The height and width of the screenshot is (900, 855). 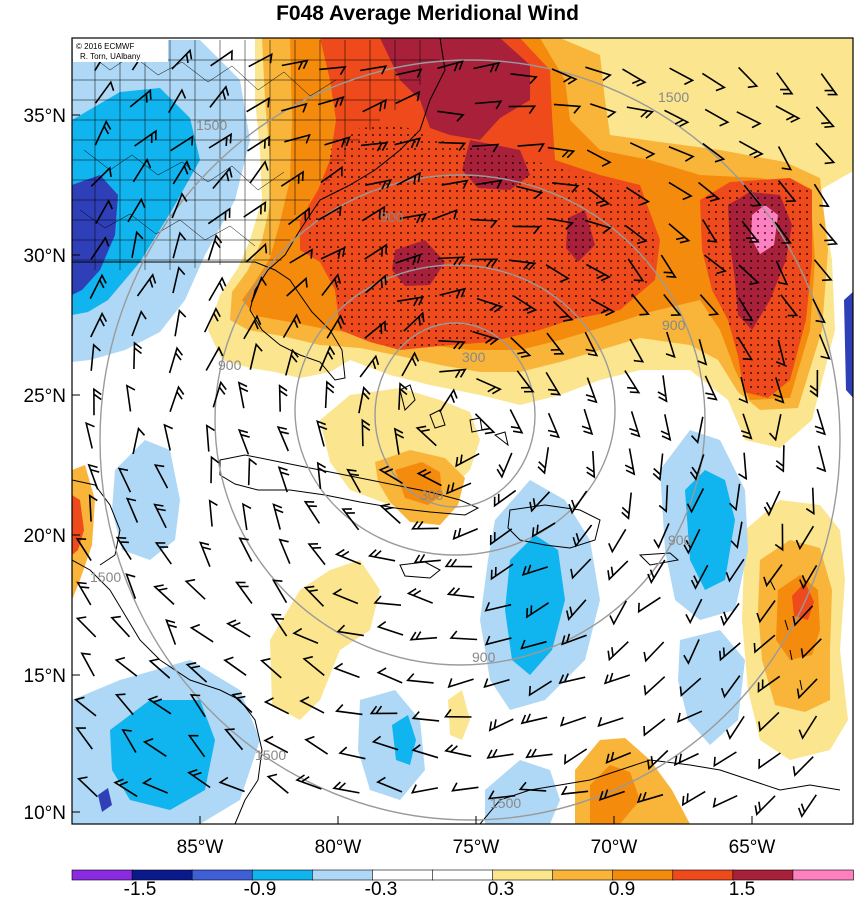 What do you see at coordinates (711, 687) in the screenshot?
I see `east-light-blue-band` at bounding box center [711, 687].